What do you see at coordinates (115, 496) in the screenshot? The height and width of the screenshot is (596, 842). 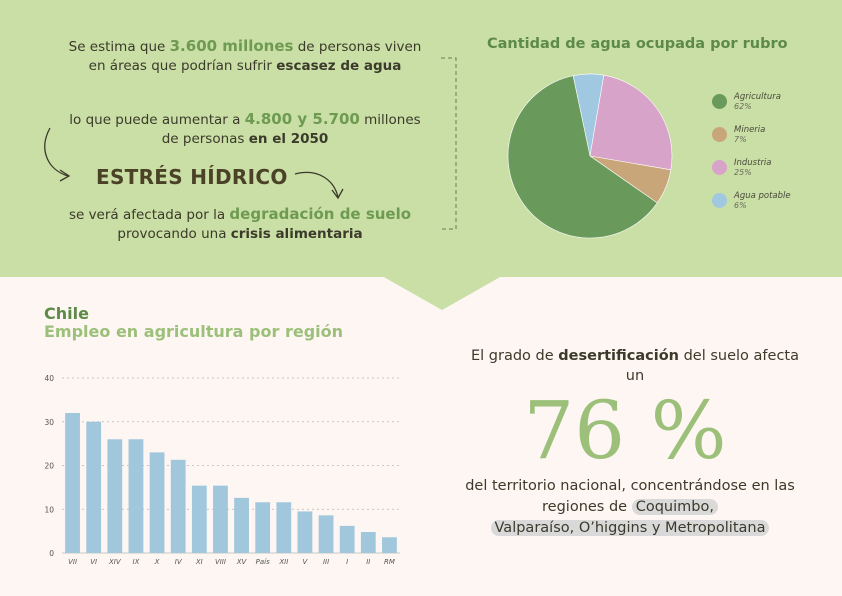 I see `bar-XIV` at bounding box center [115, 496].